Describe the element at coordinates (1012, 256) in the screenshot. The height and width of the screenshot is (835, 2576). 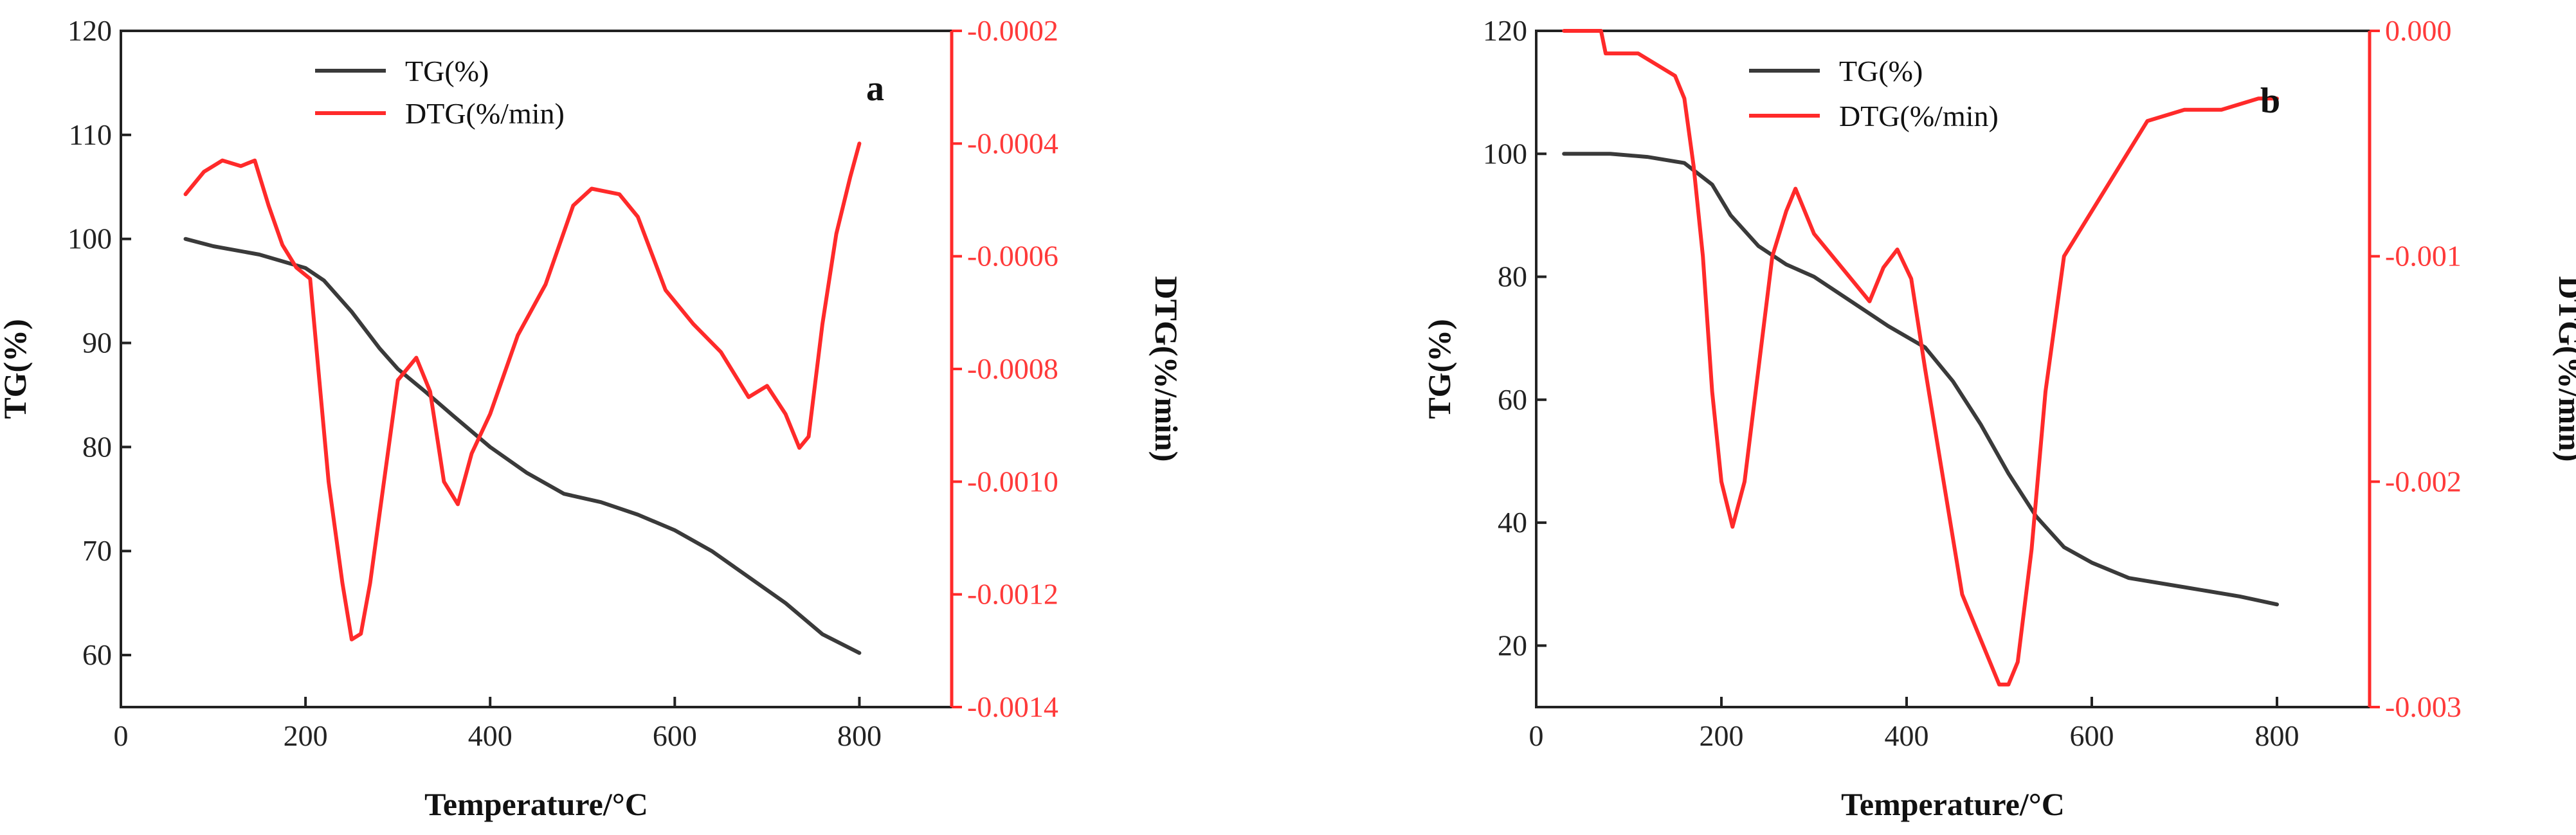
I see `y2-tick-label: -0.0006` at that location.